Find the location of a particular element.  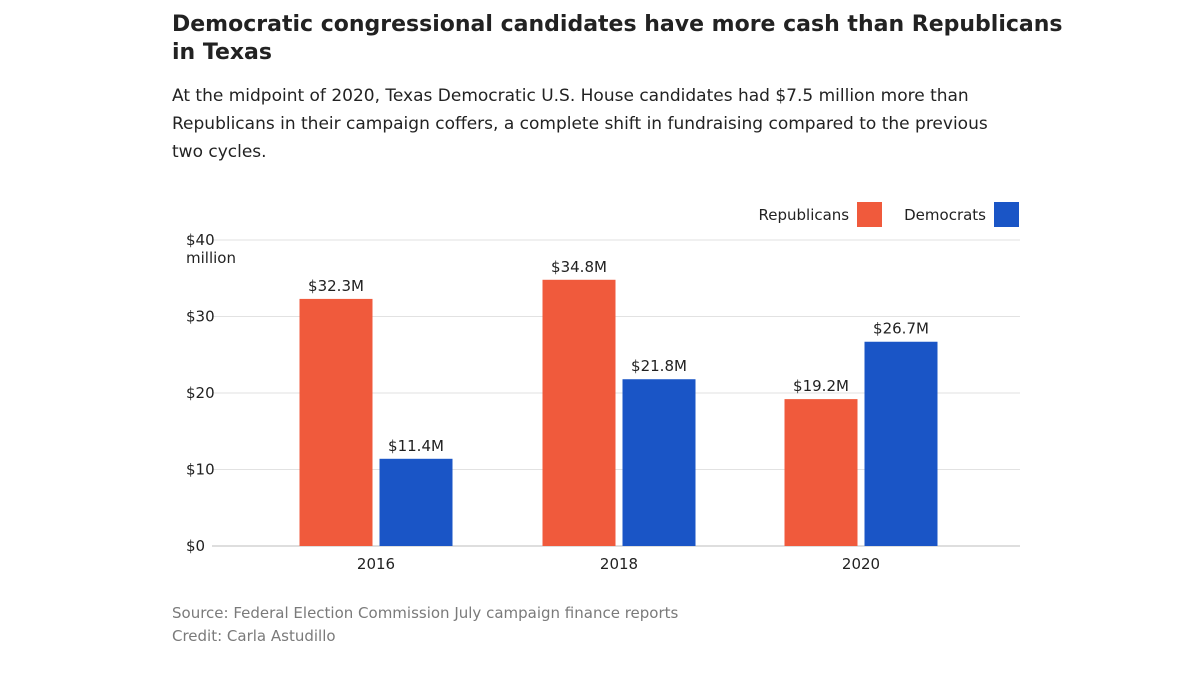

legend-swatch-republicans is located at coordinates (870, 214).